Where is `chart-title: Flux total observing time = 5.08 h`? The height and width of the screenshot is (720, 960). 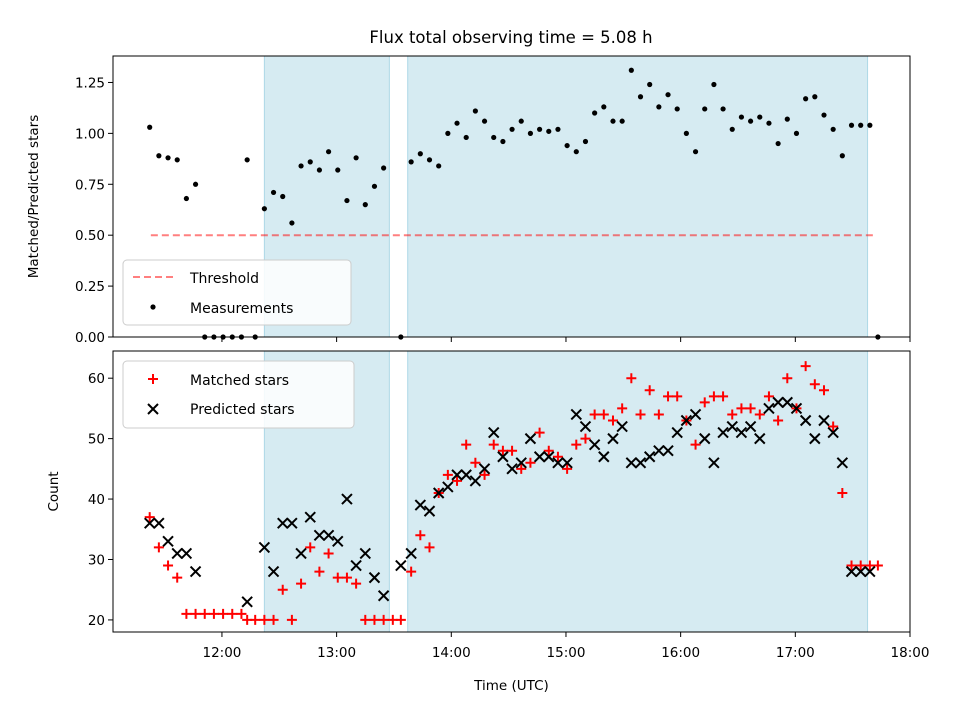 chart-title: Flux total observing time = 5.08 h is located at coordinates (510, 37).